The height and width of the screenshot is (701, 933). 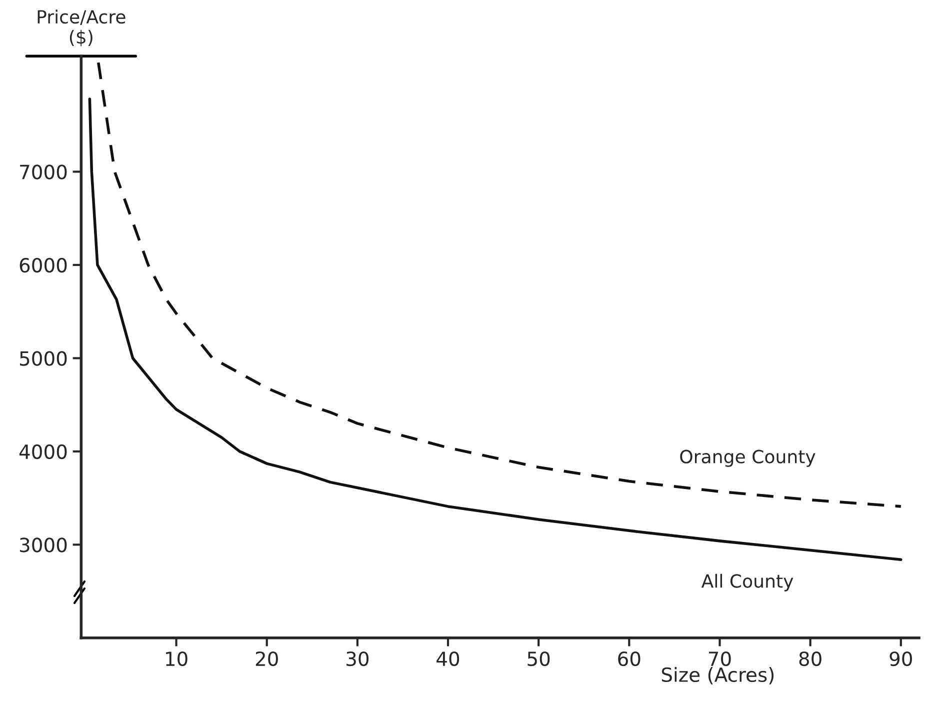 What do you see at coordinates (810, 658) in the screenshot?
I see `x-tick-label: 80` at bounding box center [810, 658].